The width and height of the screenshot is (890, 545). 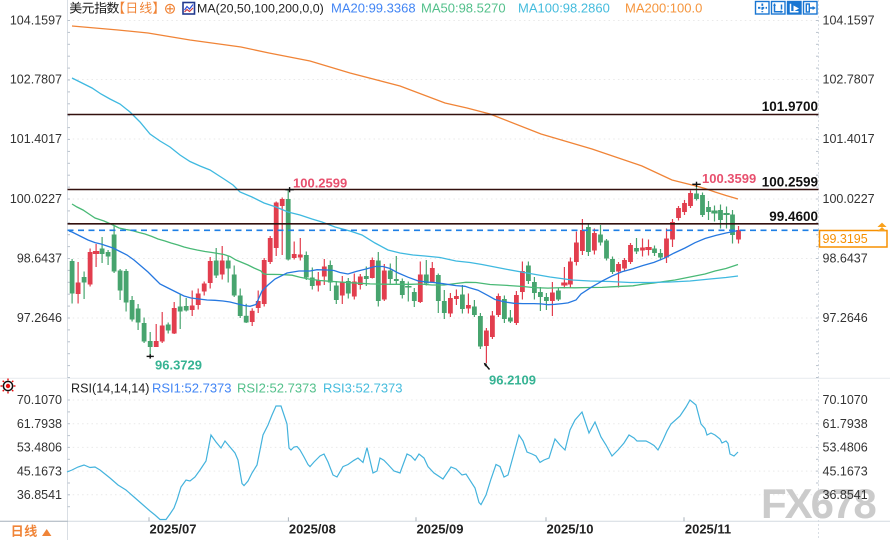 What do you see at coordinates (440, 529) in the screenshot?
I see `svg-text: 2025/09` at bounding box center [440, 529].